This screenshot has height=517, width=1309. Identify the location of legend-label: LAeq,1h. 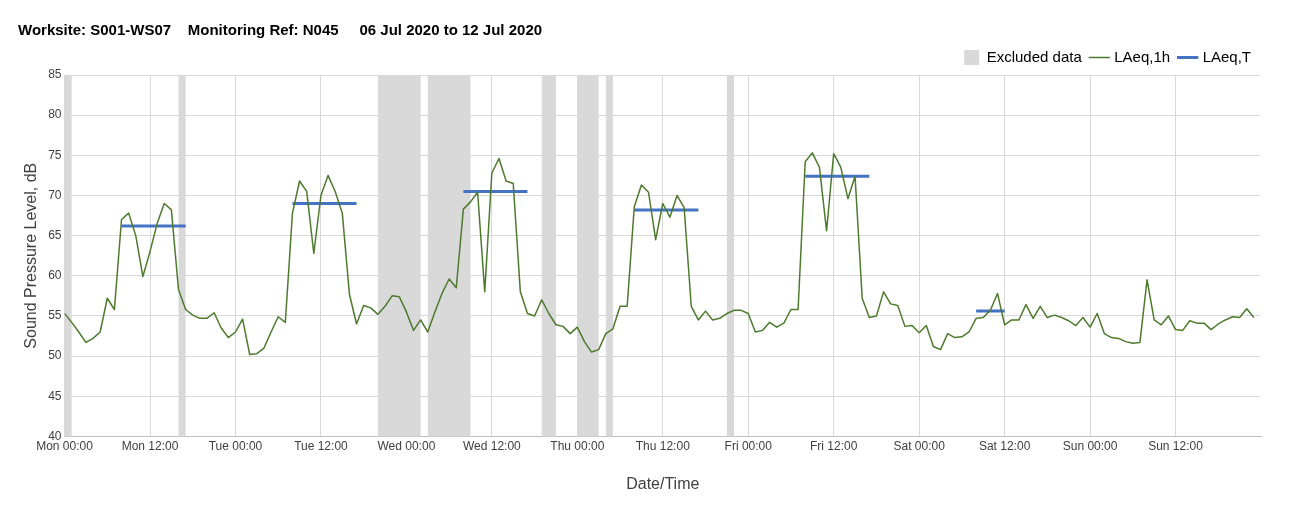
(1142, 56).